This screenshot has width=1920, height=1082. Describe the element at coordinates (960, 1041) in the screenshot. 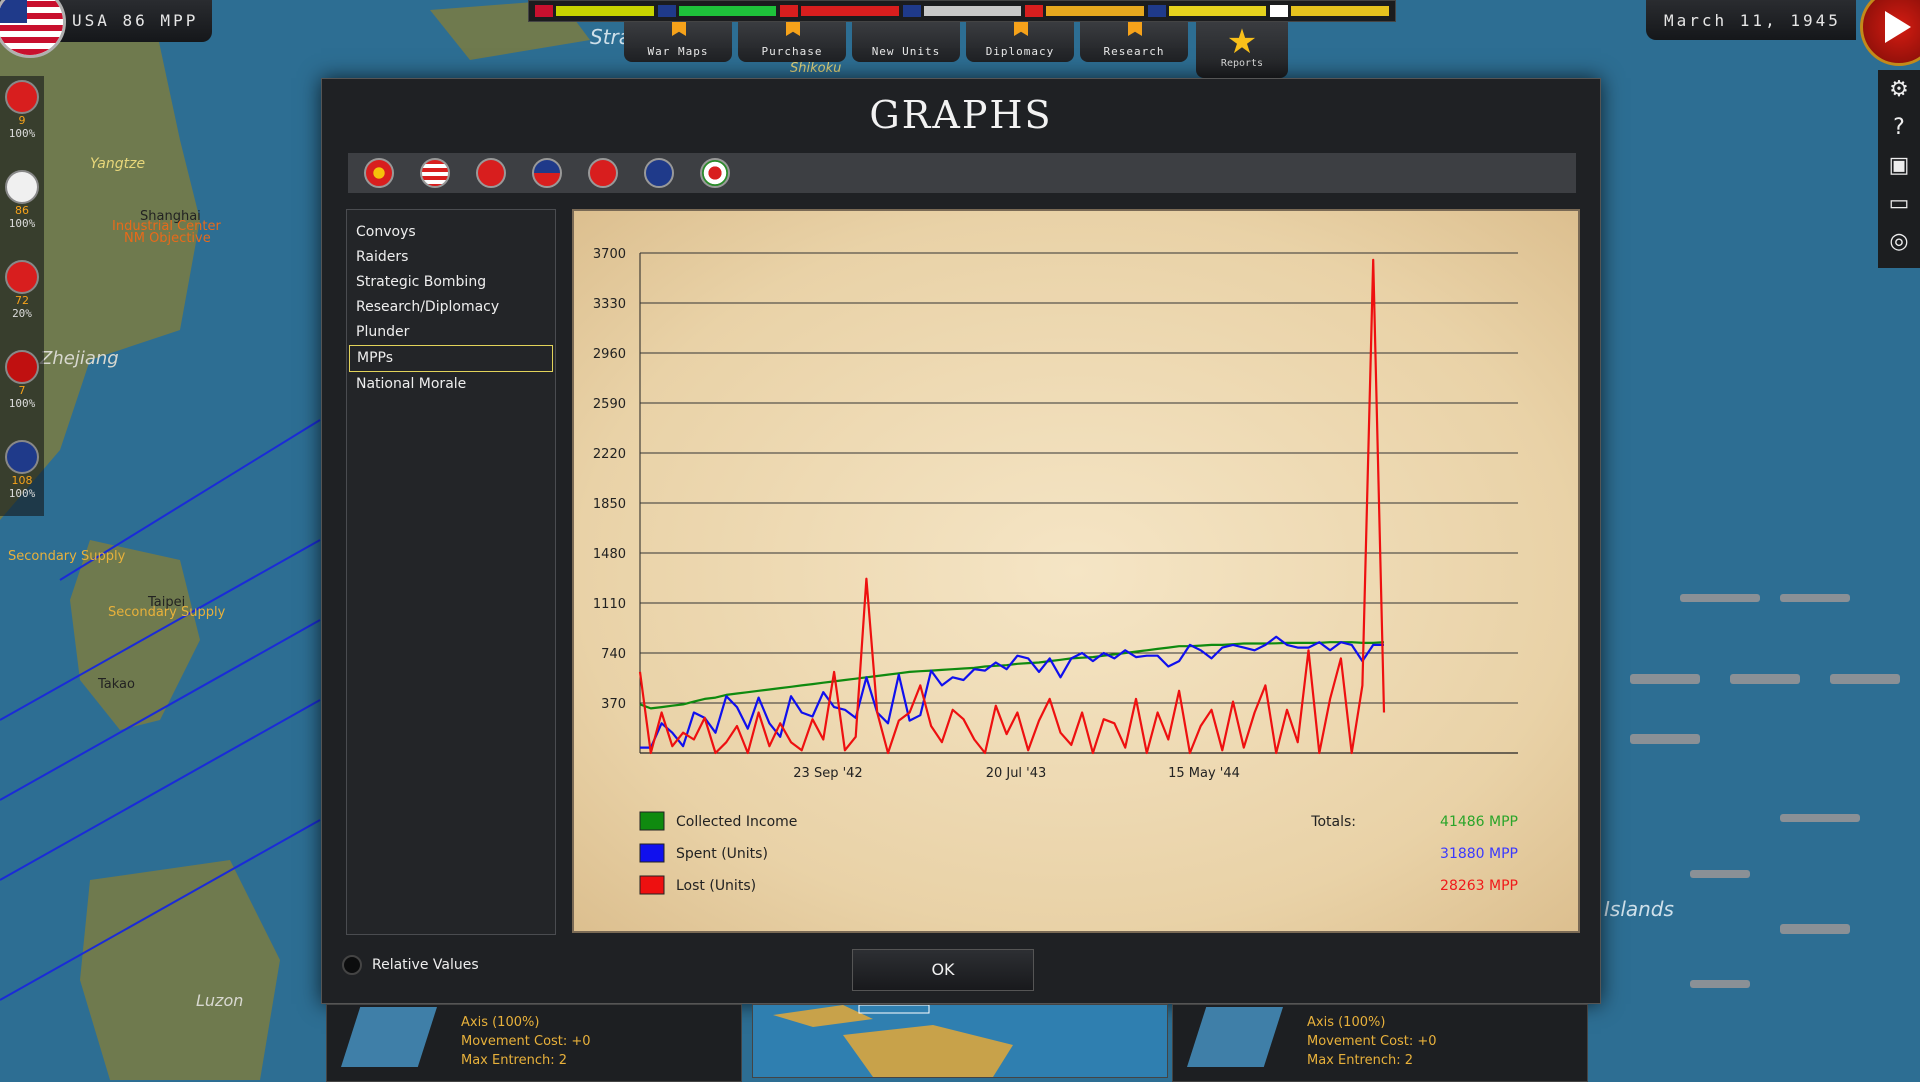

I see `minimap` at that location.